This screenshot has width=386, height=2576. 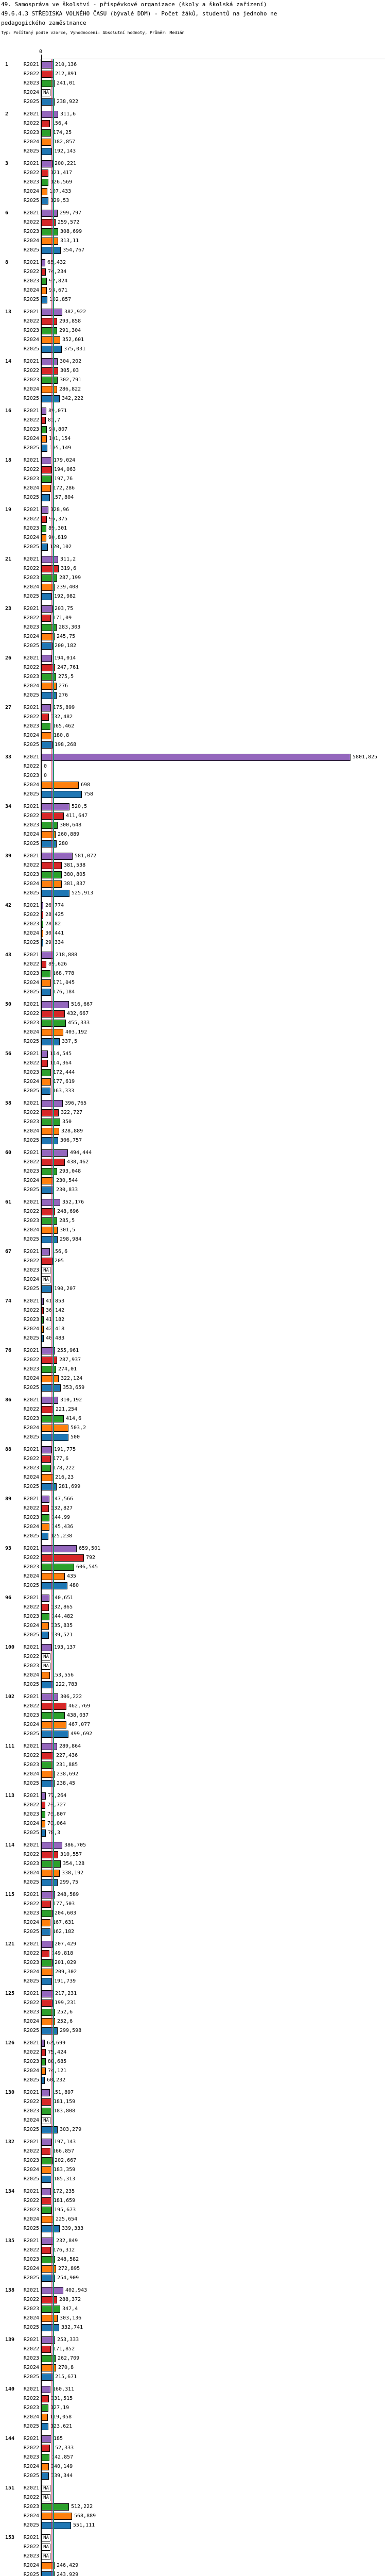 I want to click on value-label: 322,124, so click(x=72, y=1378).